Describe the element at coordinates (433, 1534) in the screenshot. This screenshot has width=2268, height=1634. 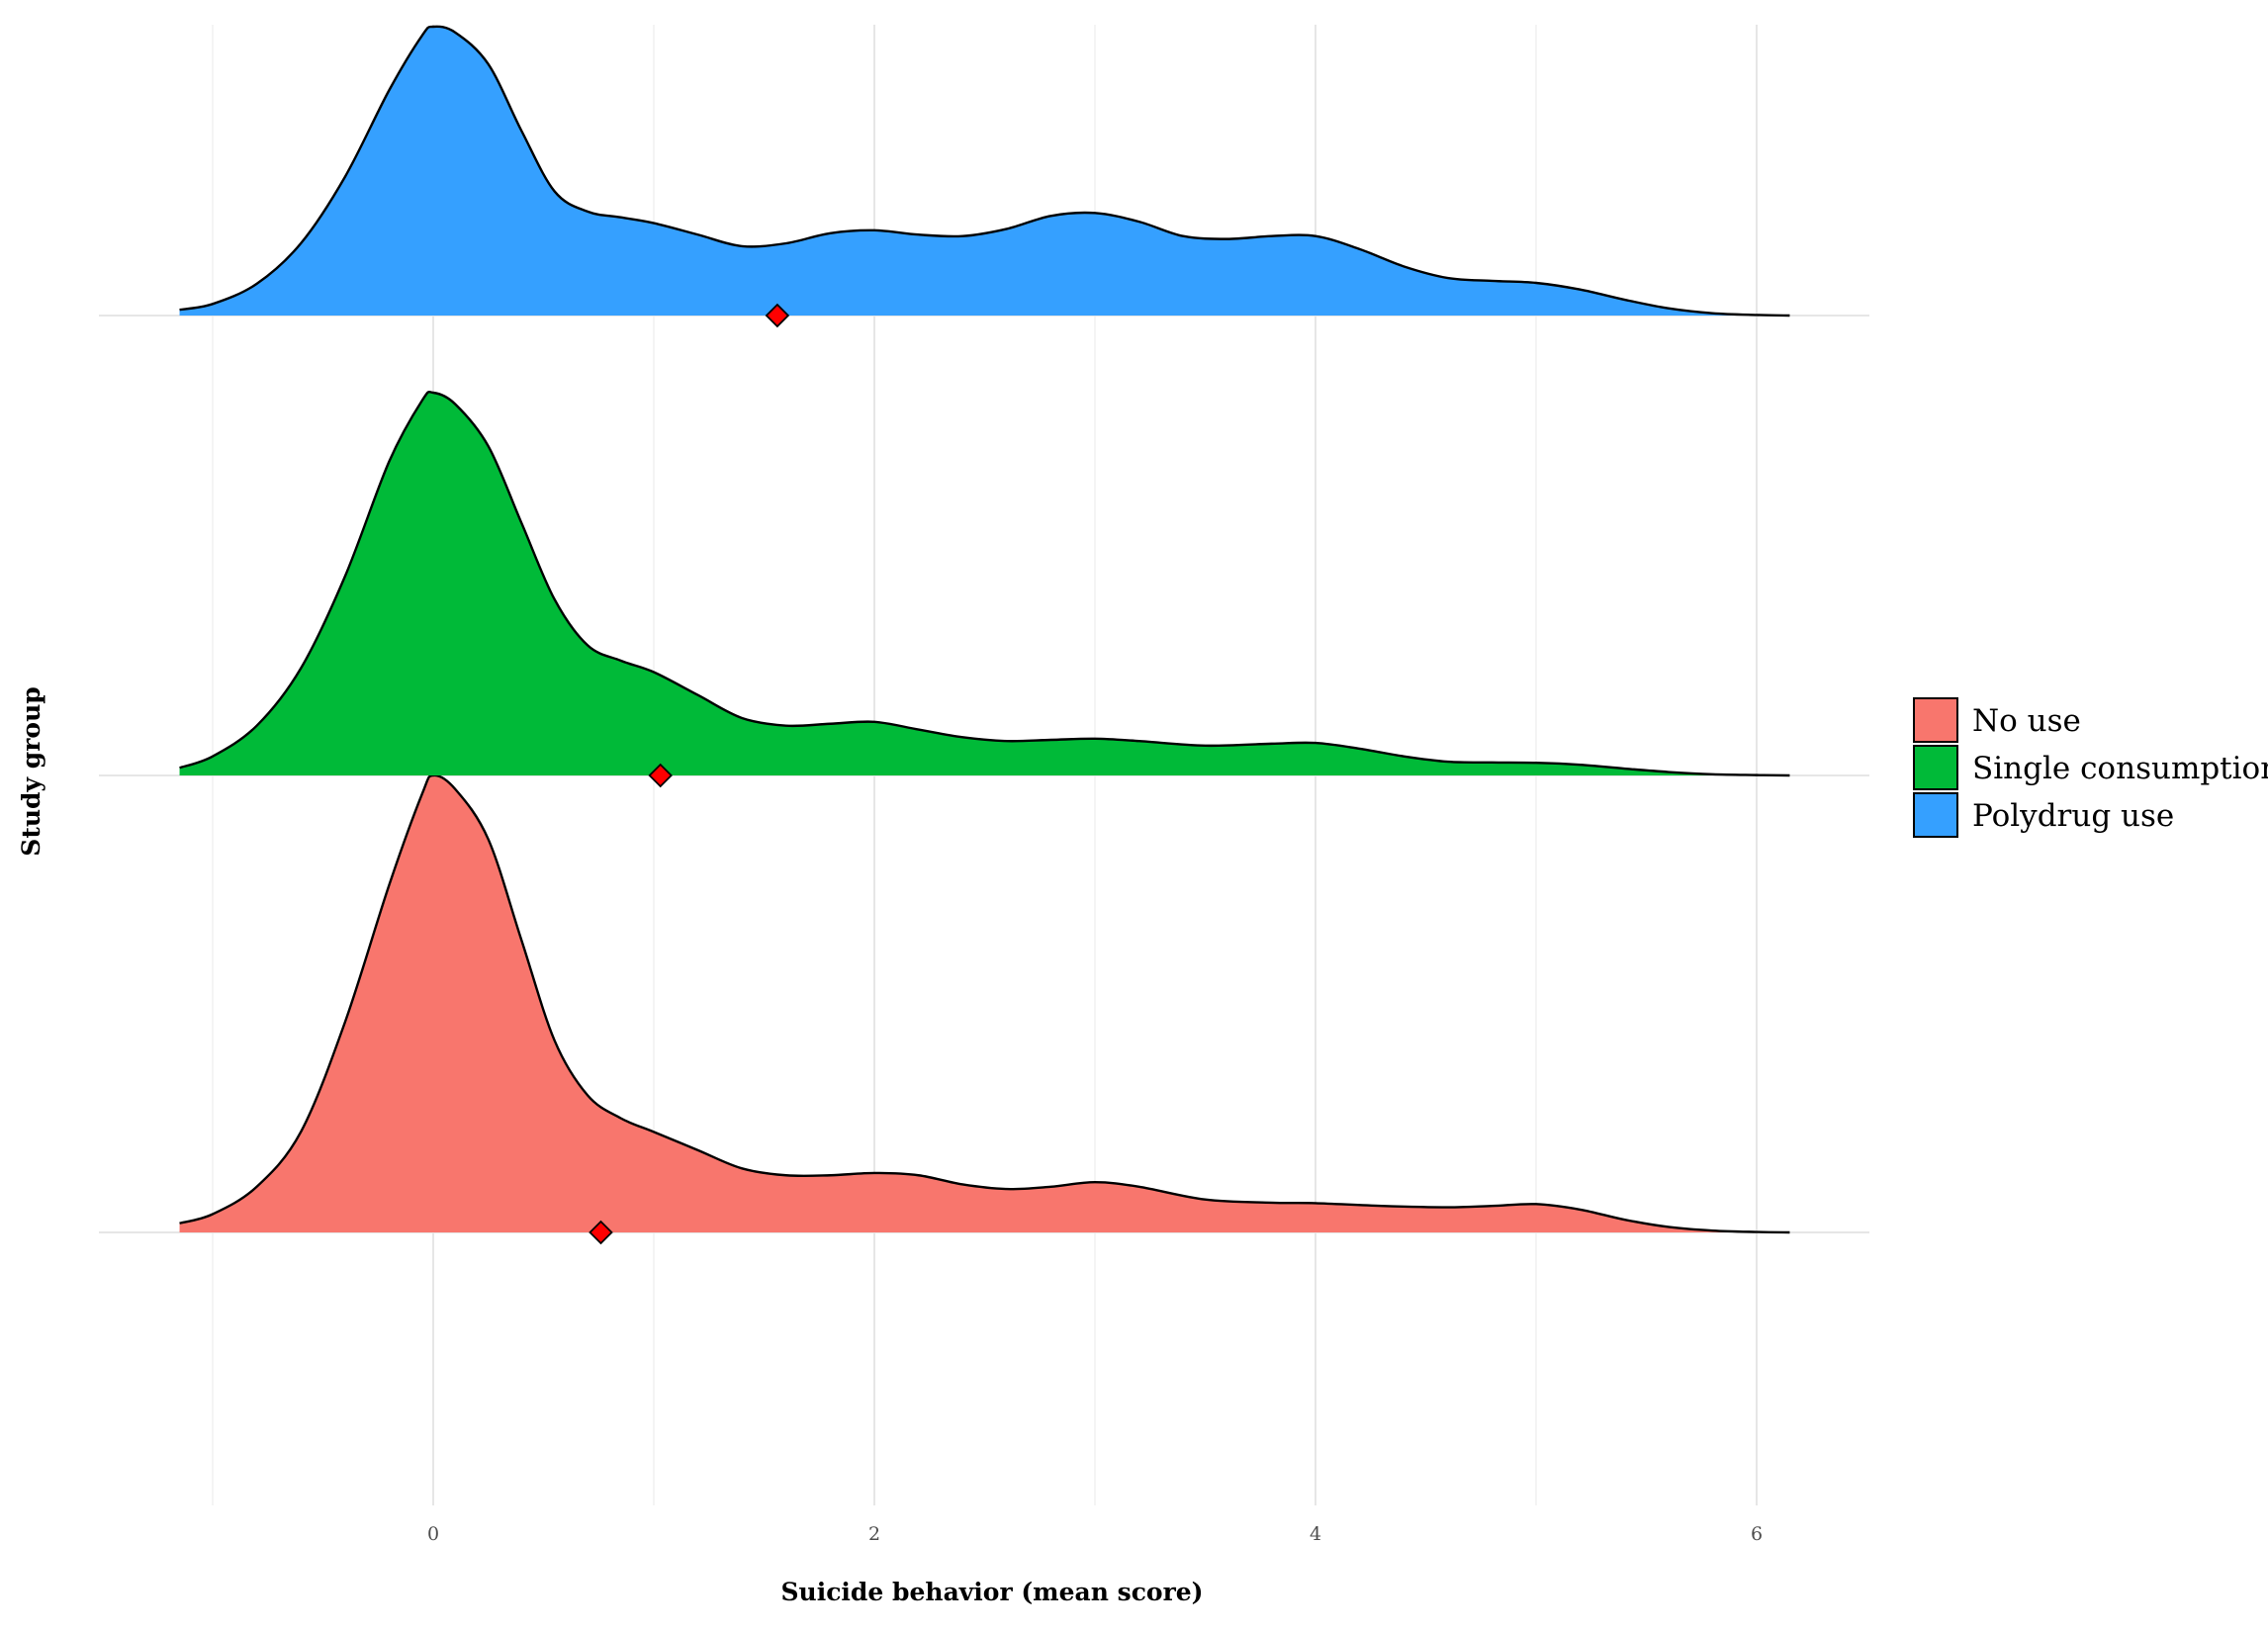
I see `x-tick-label: 0` at that location.